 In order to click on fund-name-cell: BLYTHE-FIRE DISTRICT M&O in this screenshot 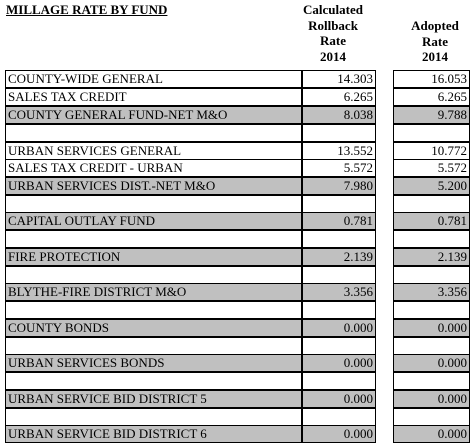, I will do `click(153, 292)`.